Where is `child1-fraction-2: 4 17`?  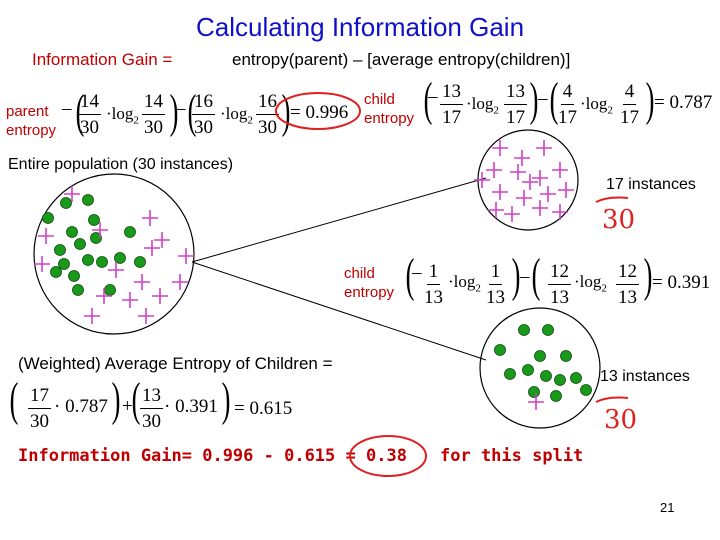
child1-fraction-2: 4 17 is located at coordinates (567, 104).